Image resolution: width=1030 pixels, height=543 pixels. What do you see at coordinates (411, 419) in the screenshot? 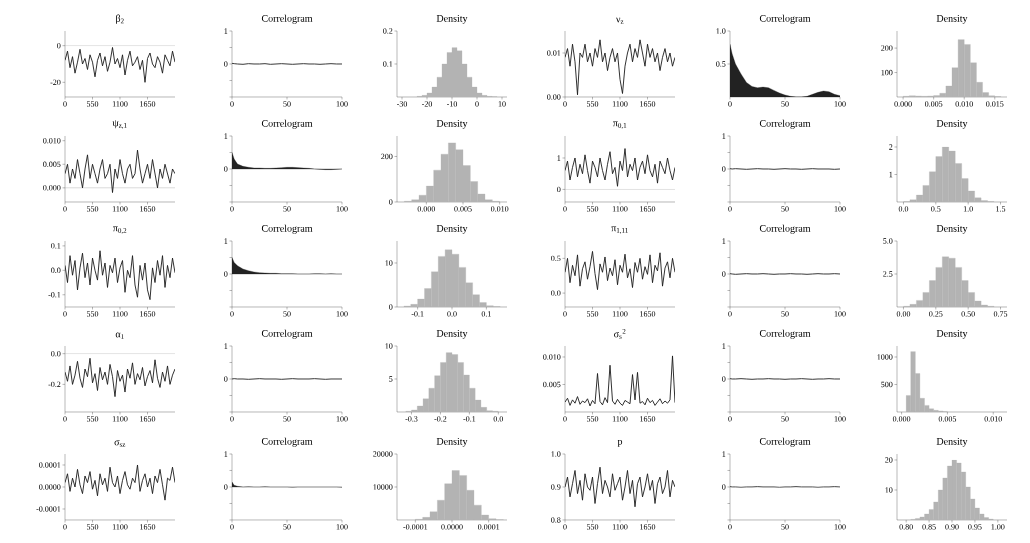
I see `x-tick-label: -0.3` at bounding box center [411, 419].